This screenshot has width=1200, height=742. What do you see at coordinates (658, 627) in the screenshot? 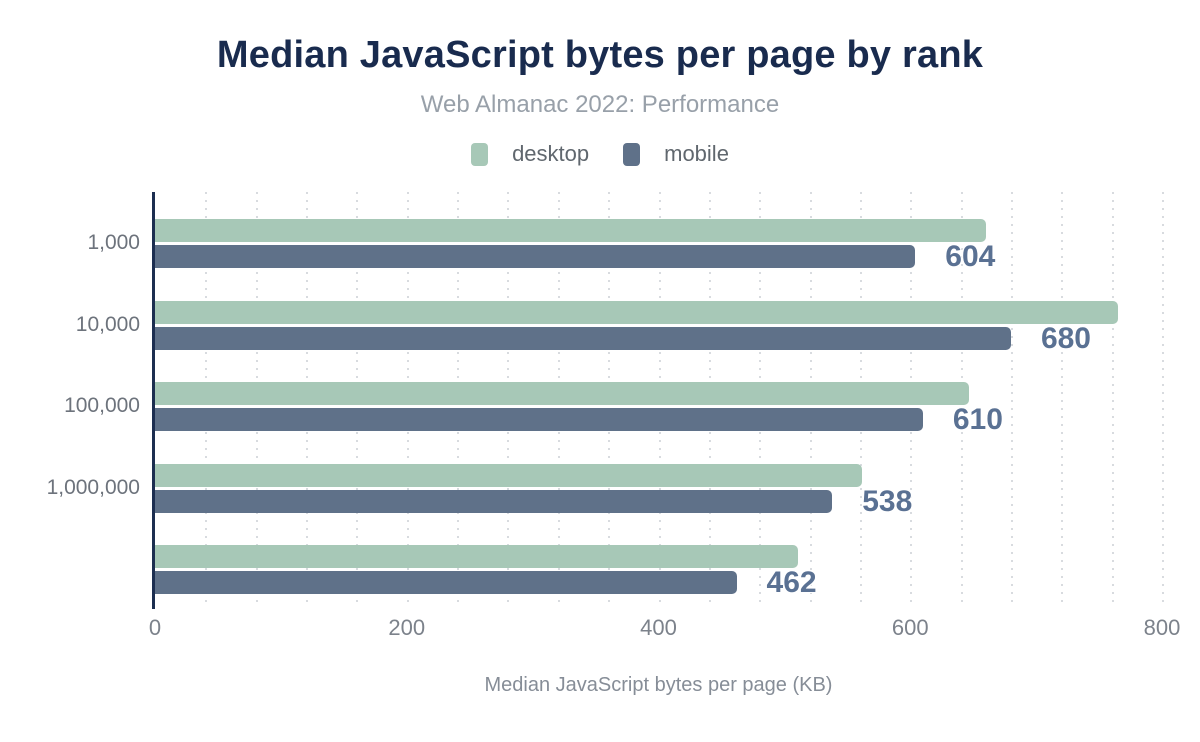
I see `x-tick-label: 400` at bounding box center [658, 627].